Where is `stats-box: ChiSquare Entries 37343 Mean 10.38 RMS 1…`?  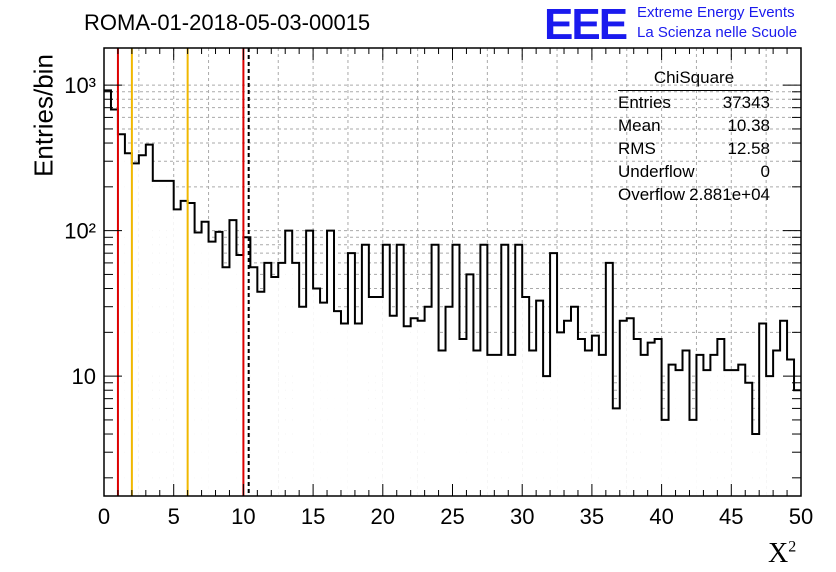
stats-box: ChiSquare Entries 37343 Mean 10.38 RMS 1… is located at coordinates (694, 137).